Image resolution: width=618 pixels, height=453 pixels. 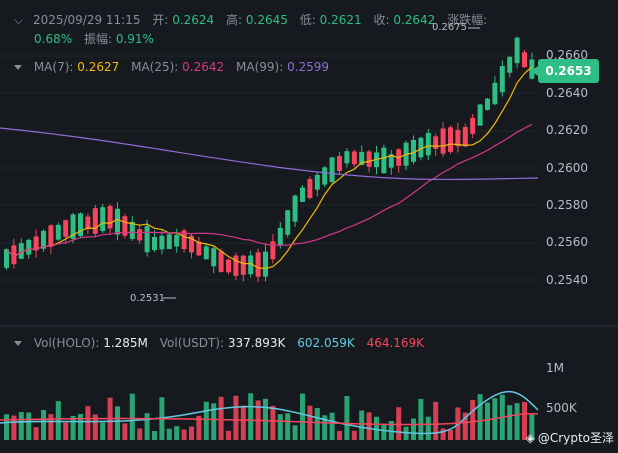 I want to click on price-axis-label: 0.2560, so click(x=567, y=242).